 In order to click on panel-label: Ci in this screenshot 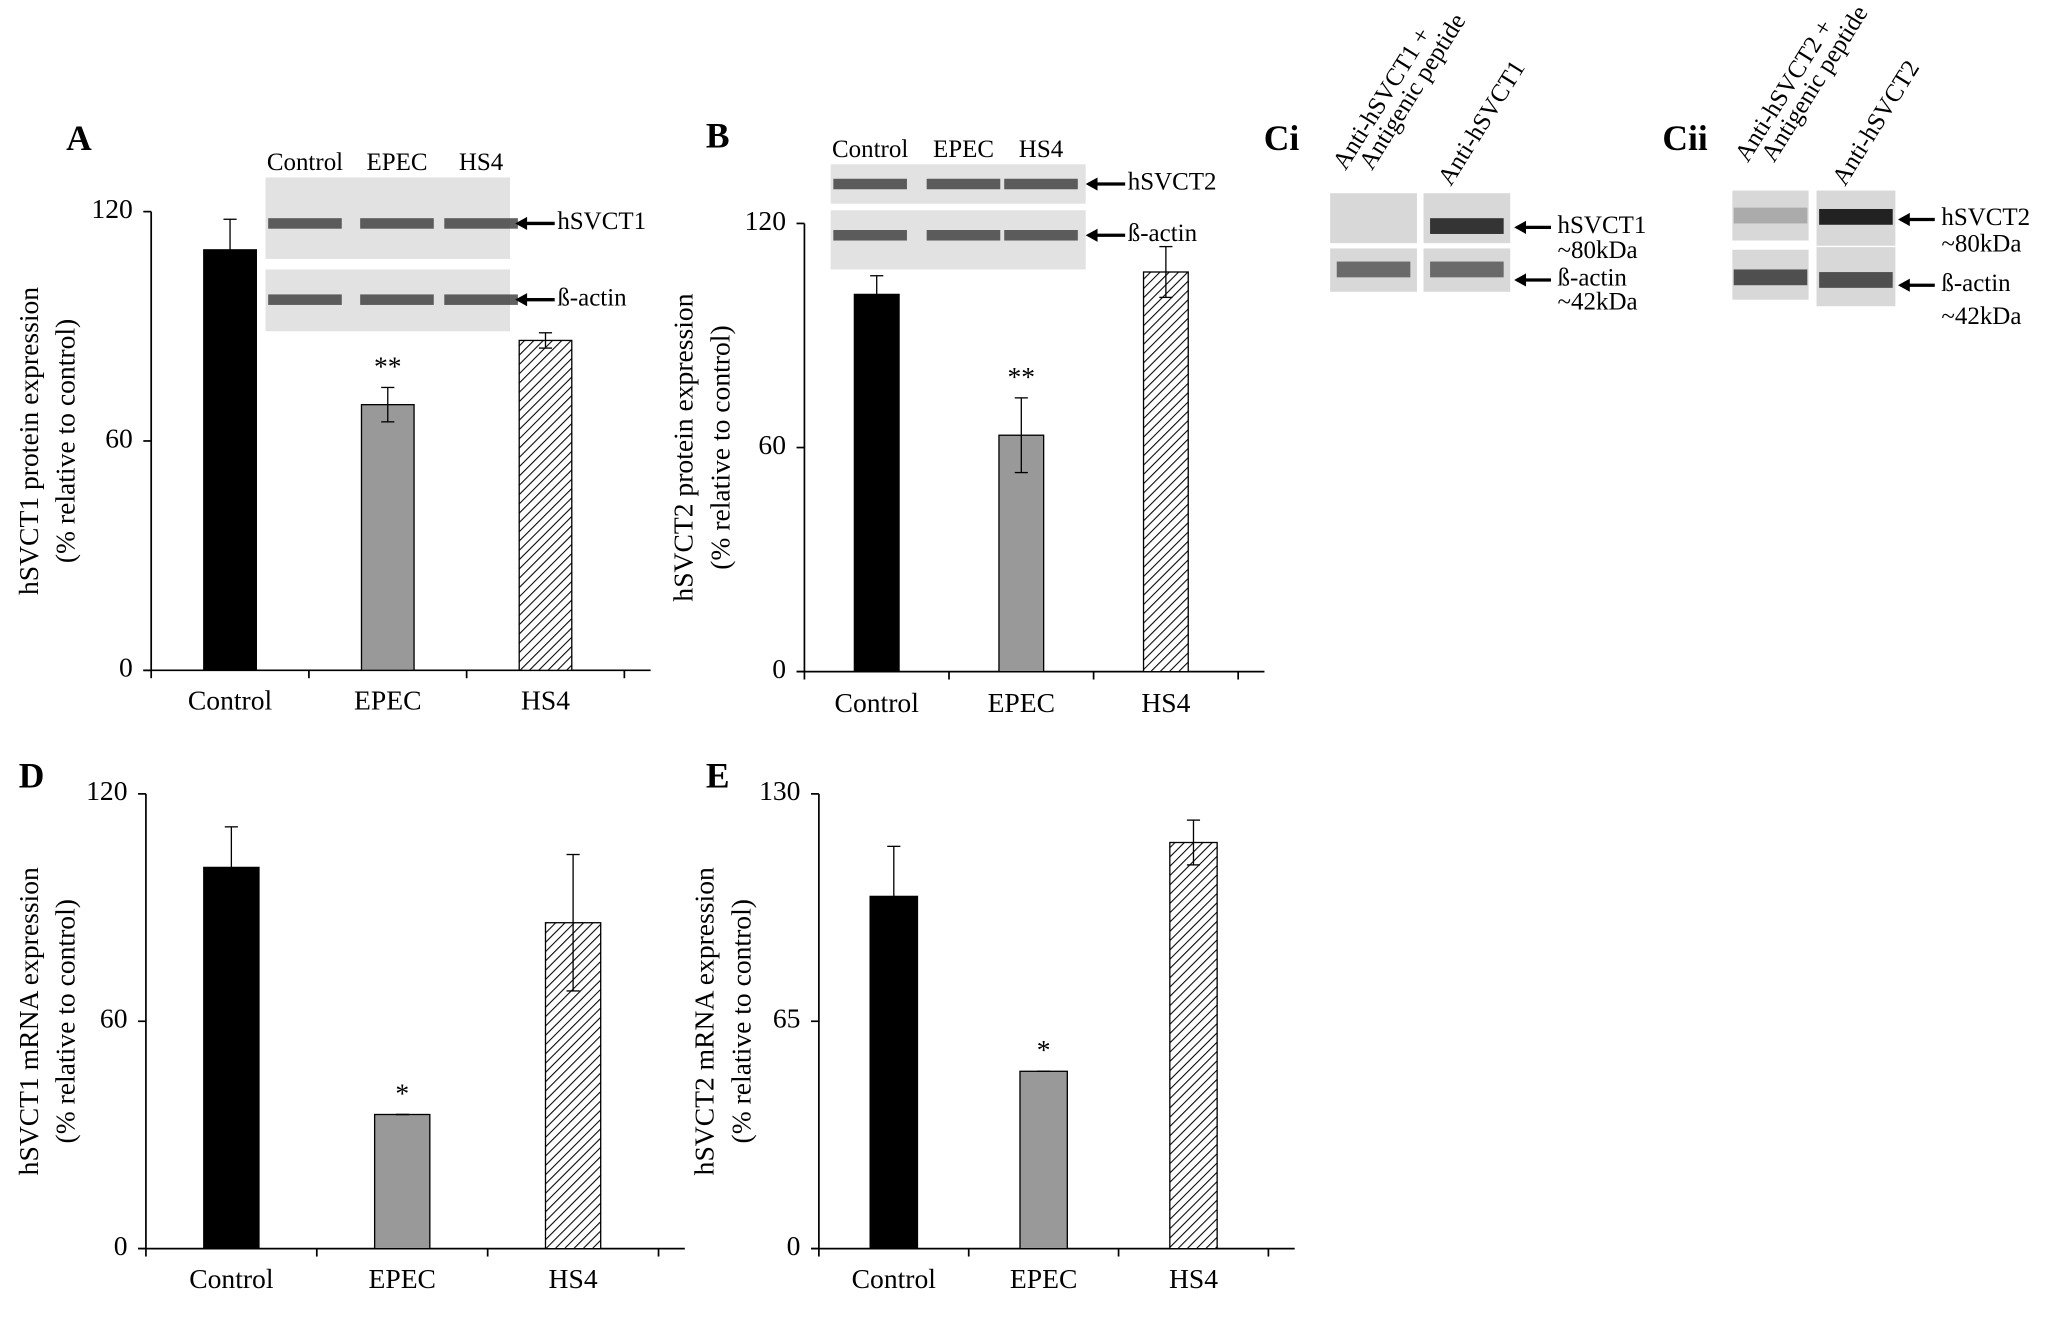, I will do `click(1282, 138)`.